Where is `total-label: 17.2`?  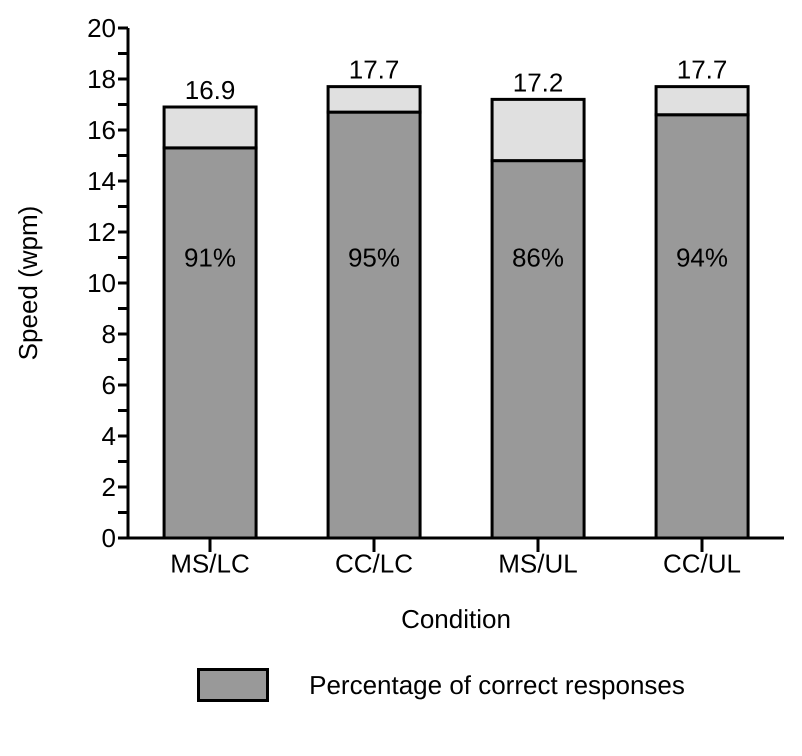
total-label: 17.2 is located at coordinates (538, 82).